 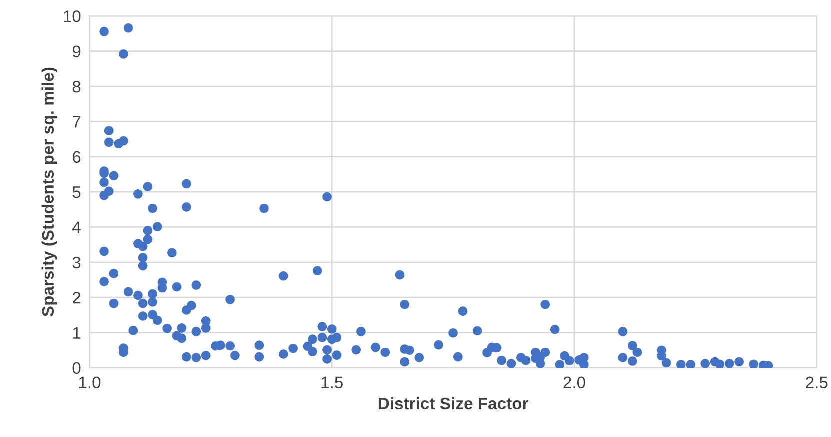 What do you see at coordinates (76, 86) in the screenshot?
I see `y-tick-label: 8` at bounding box center [76, 86].